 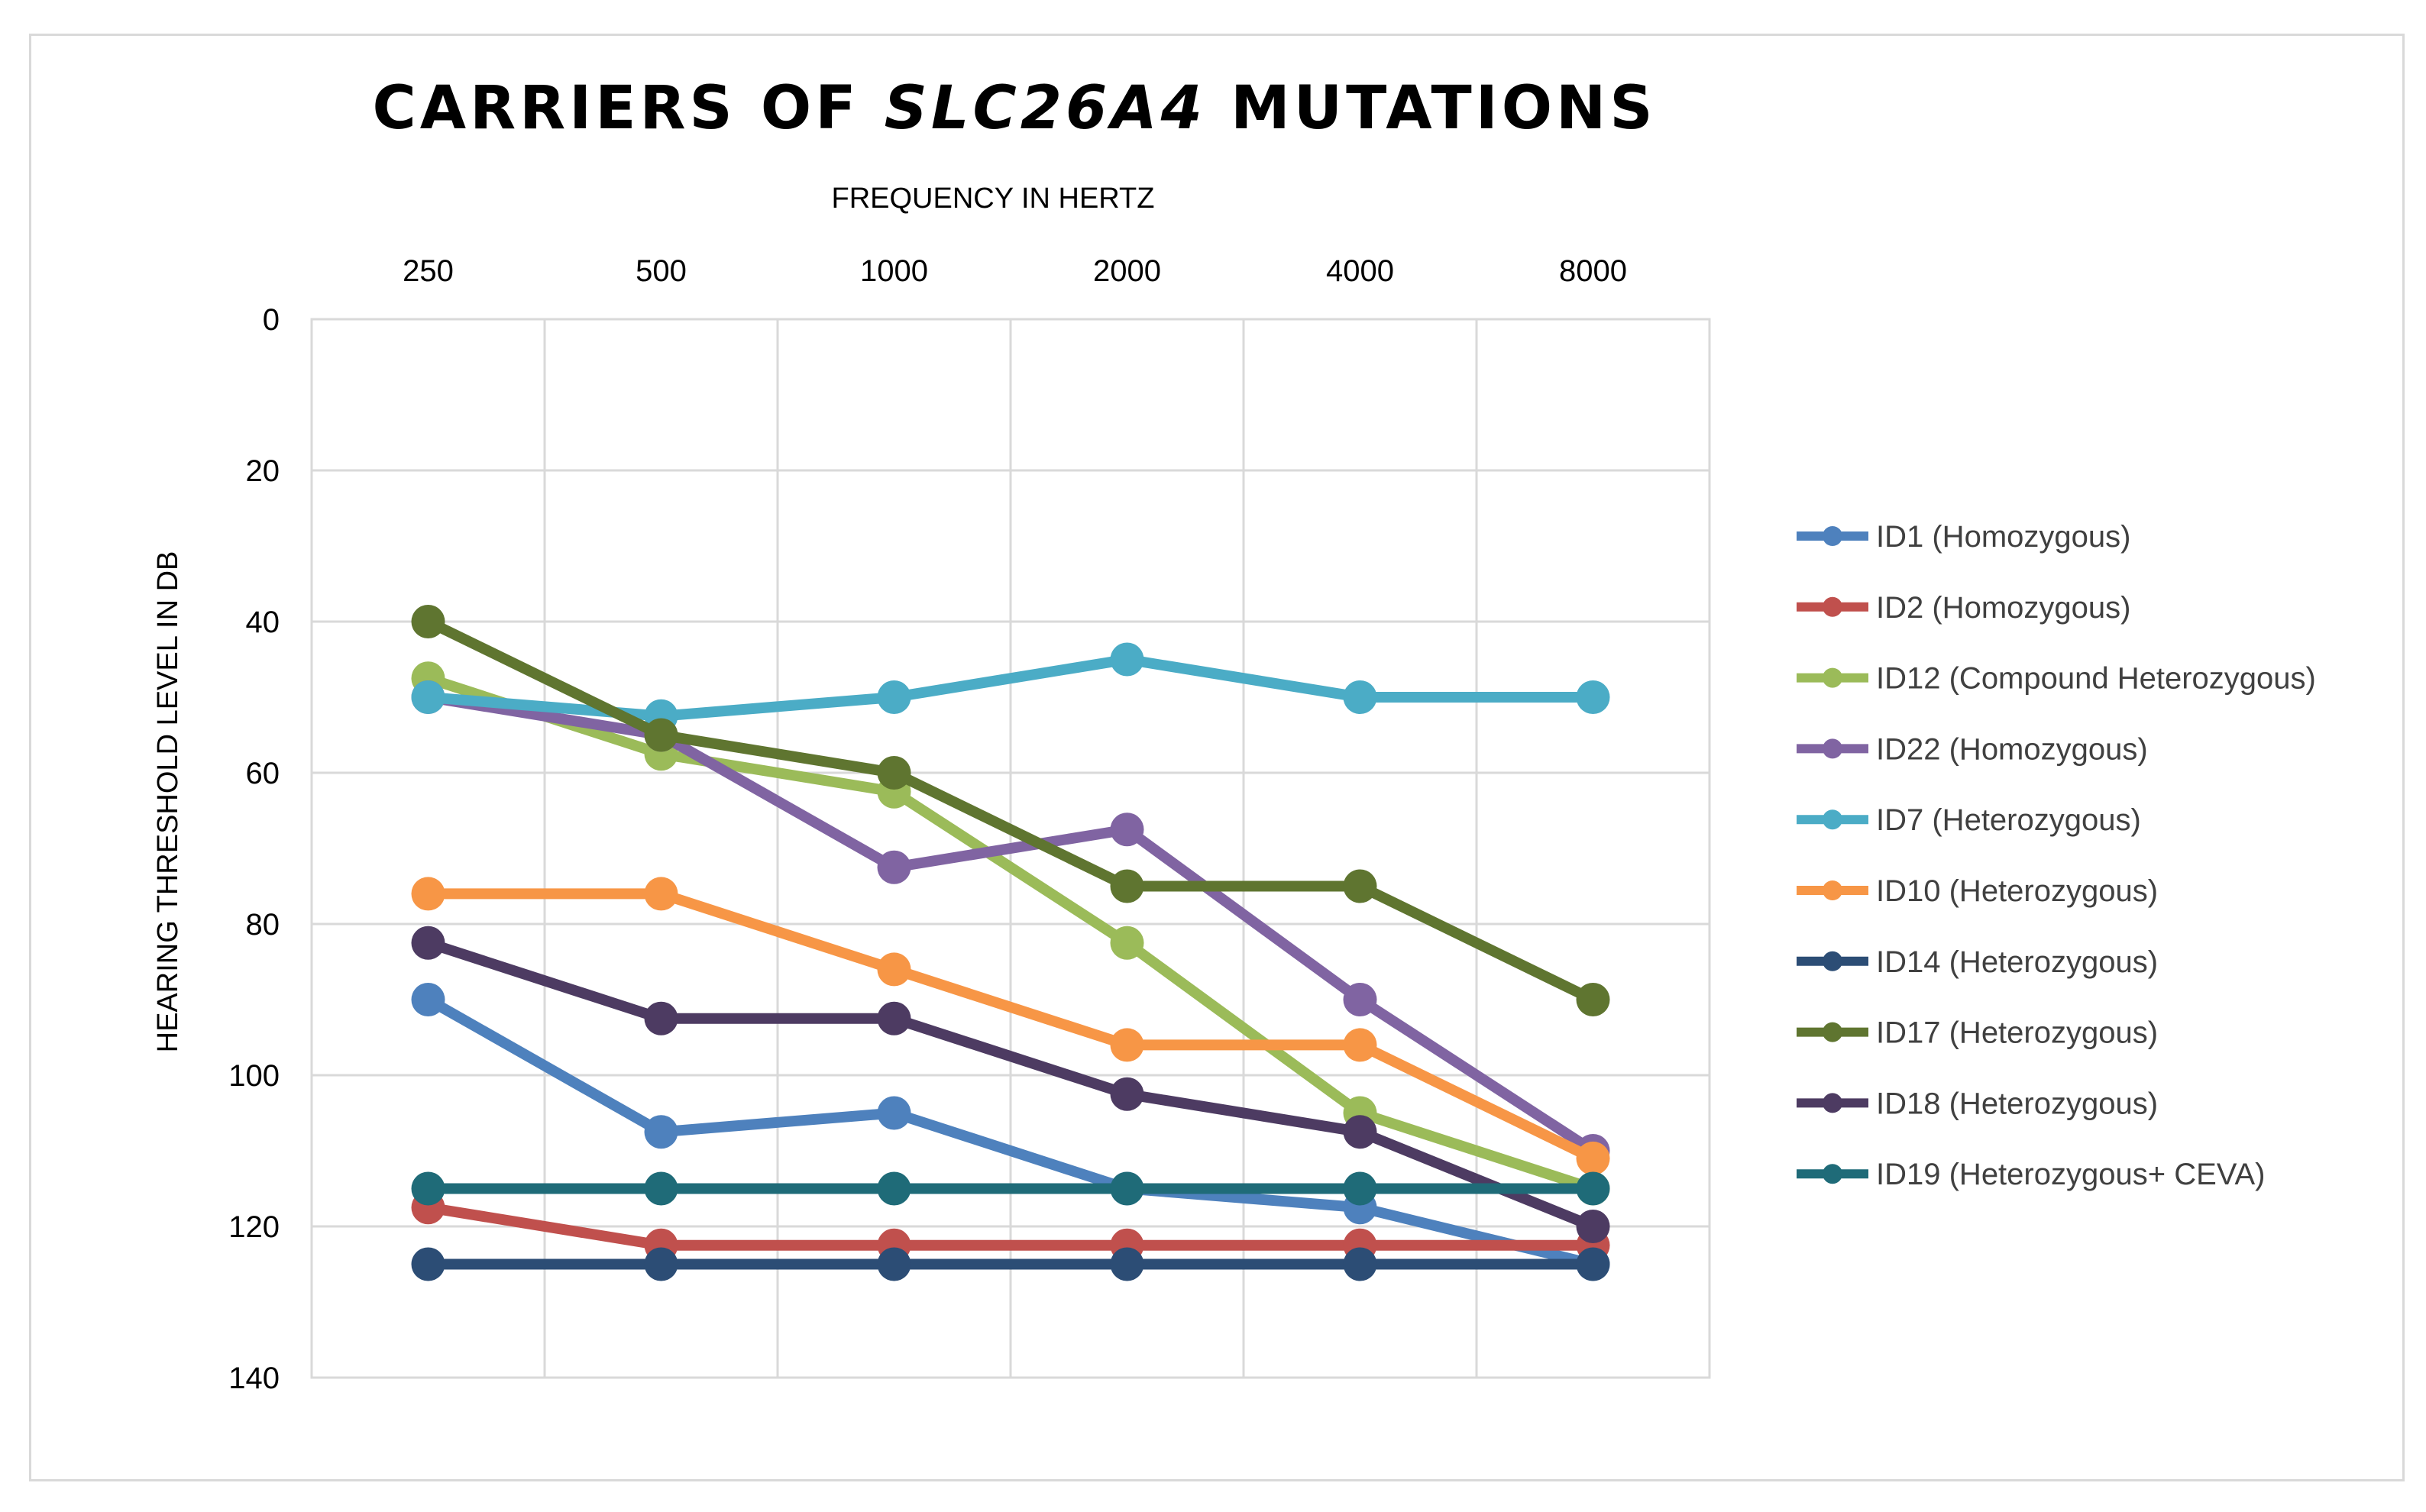 What do you see at coordinates (1431, 109) in the screenshot?
I see `chart-title-part-3: MUTATIONS` at bounding box center [1431, 109].